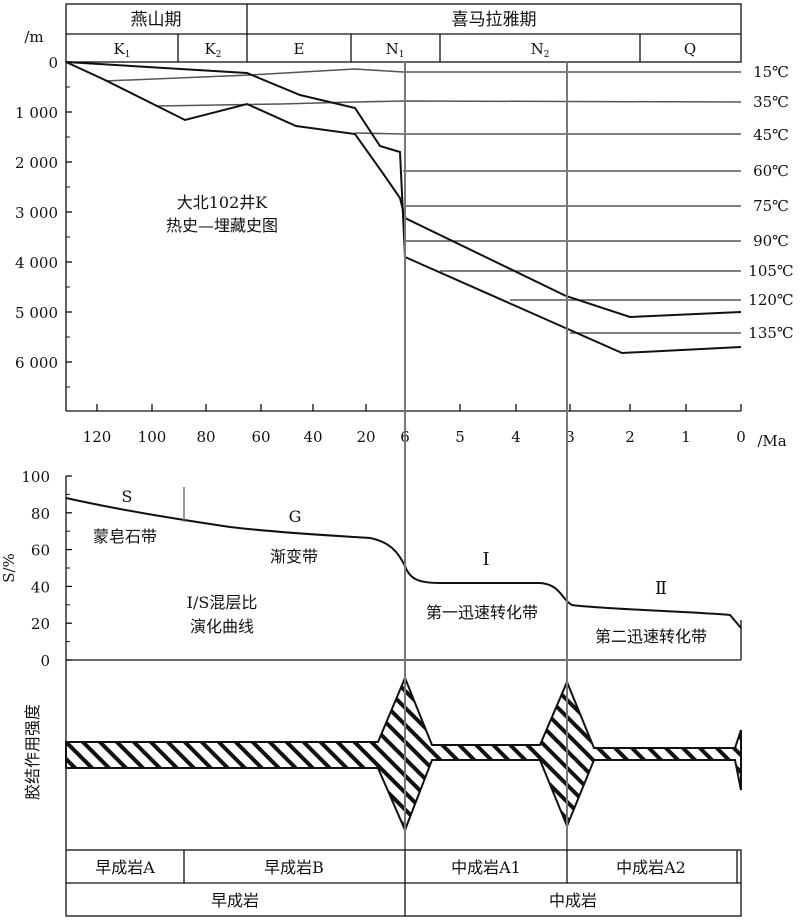 The height and width of the screenshot is (920, 800). What do you see at coordinates (770, 333) in the screenshot?
I see `isotherm-label-135: 135℃` at bounding box center [770, 333].